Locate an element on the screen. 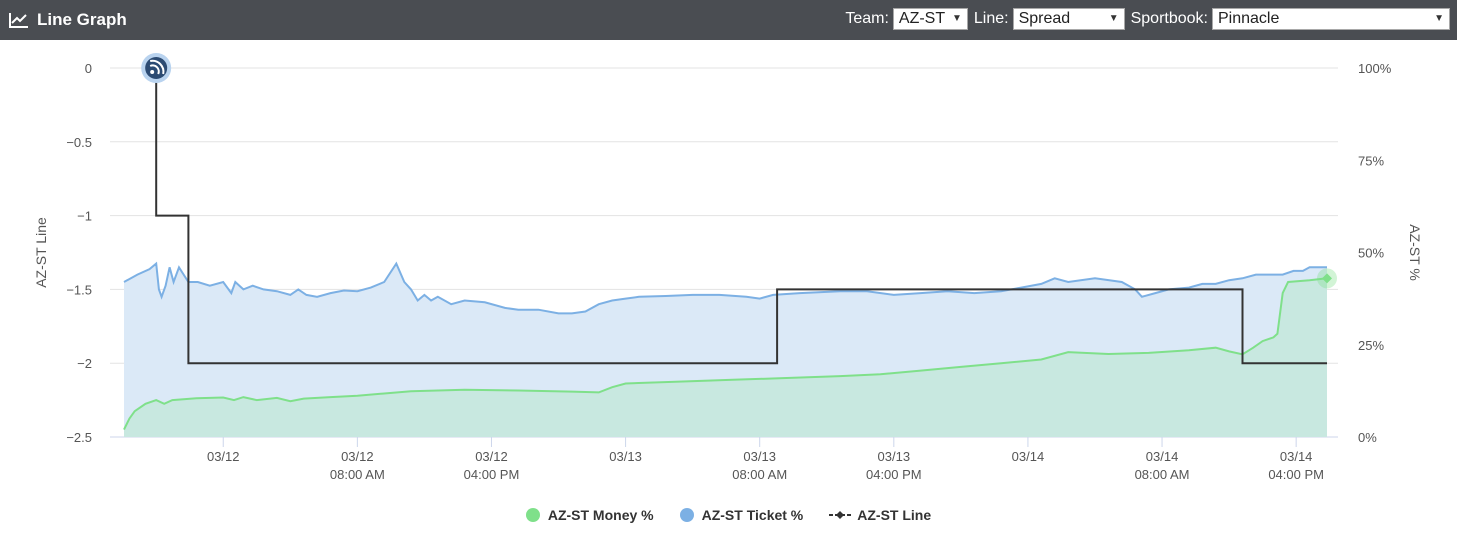  title-group: Line Graph is located at coordinates (67, 20).